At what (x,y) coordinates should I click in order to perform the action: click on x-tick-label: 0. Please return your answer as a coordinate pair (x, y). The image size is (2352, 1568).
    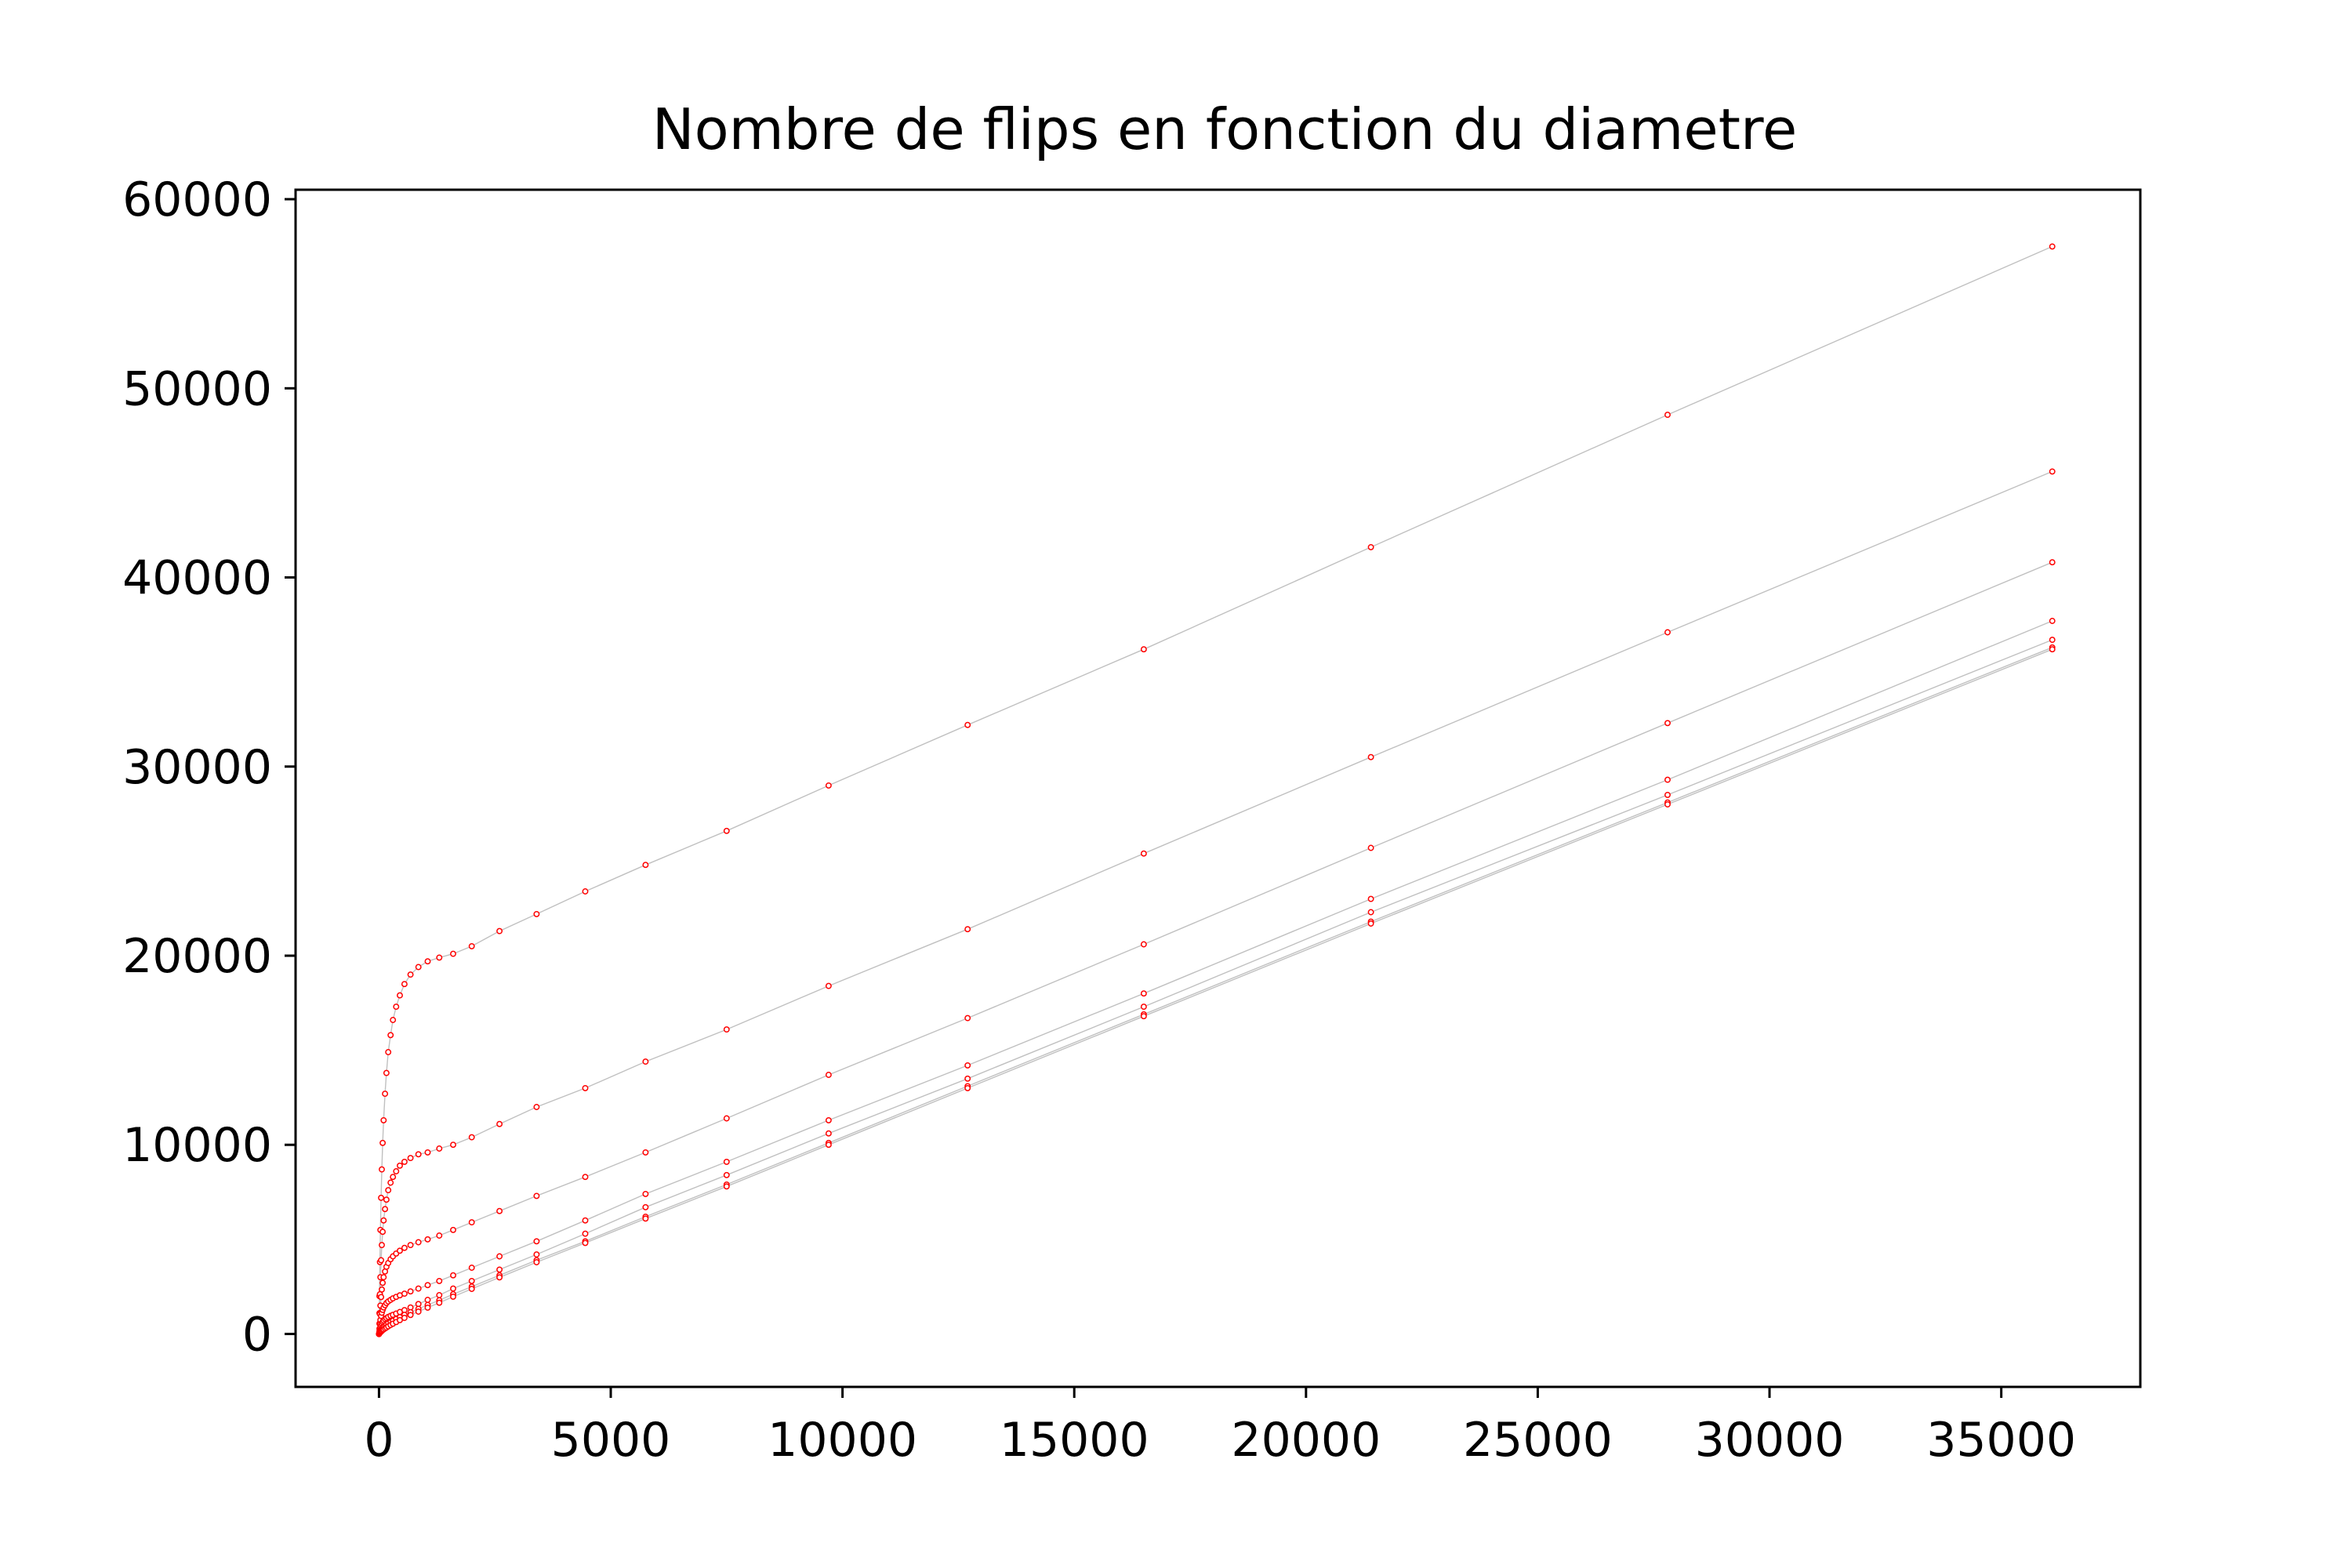
    Looking at the image, I should click on (379, 1440).